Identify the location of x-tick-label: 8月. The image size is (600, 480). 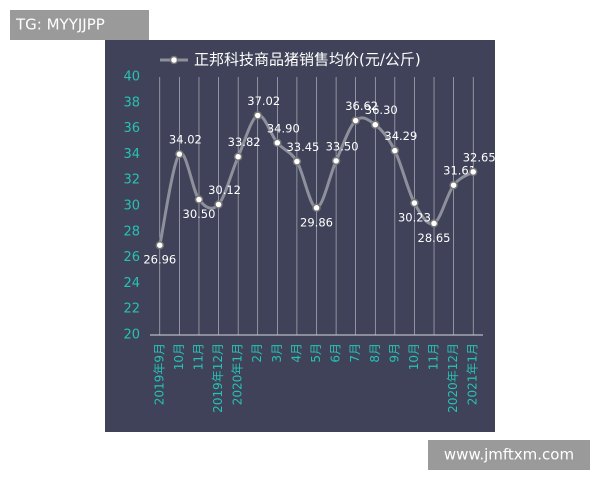
(375, 353).